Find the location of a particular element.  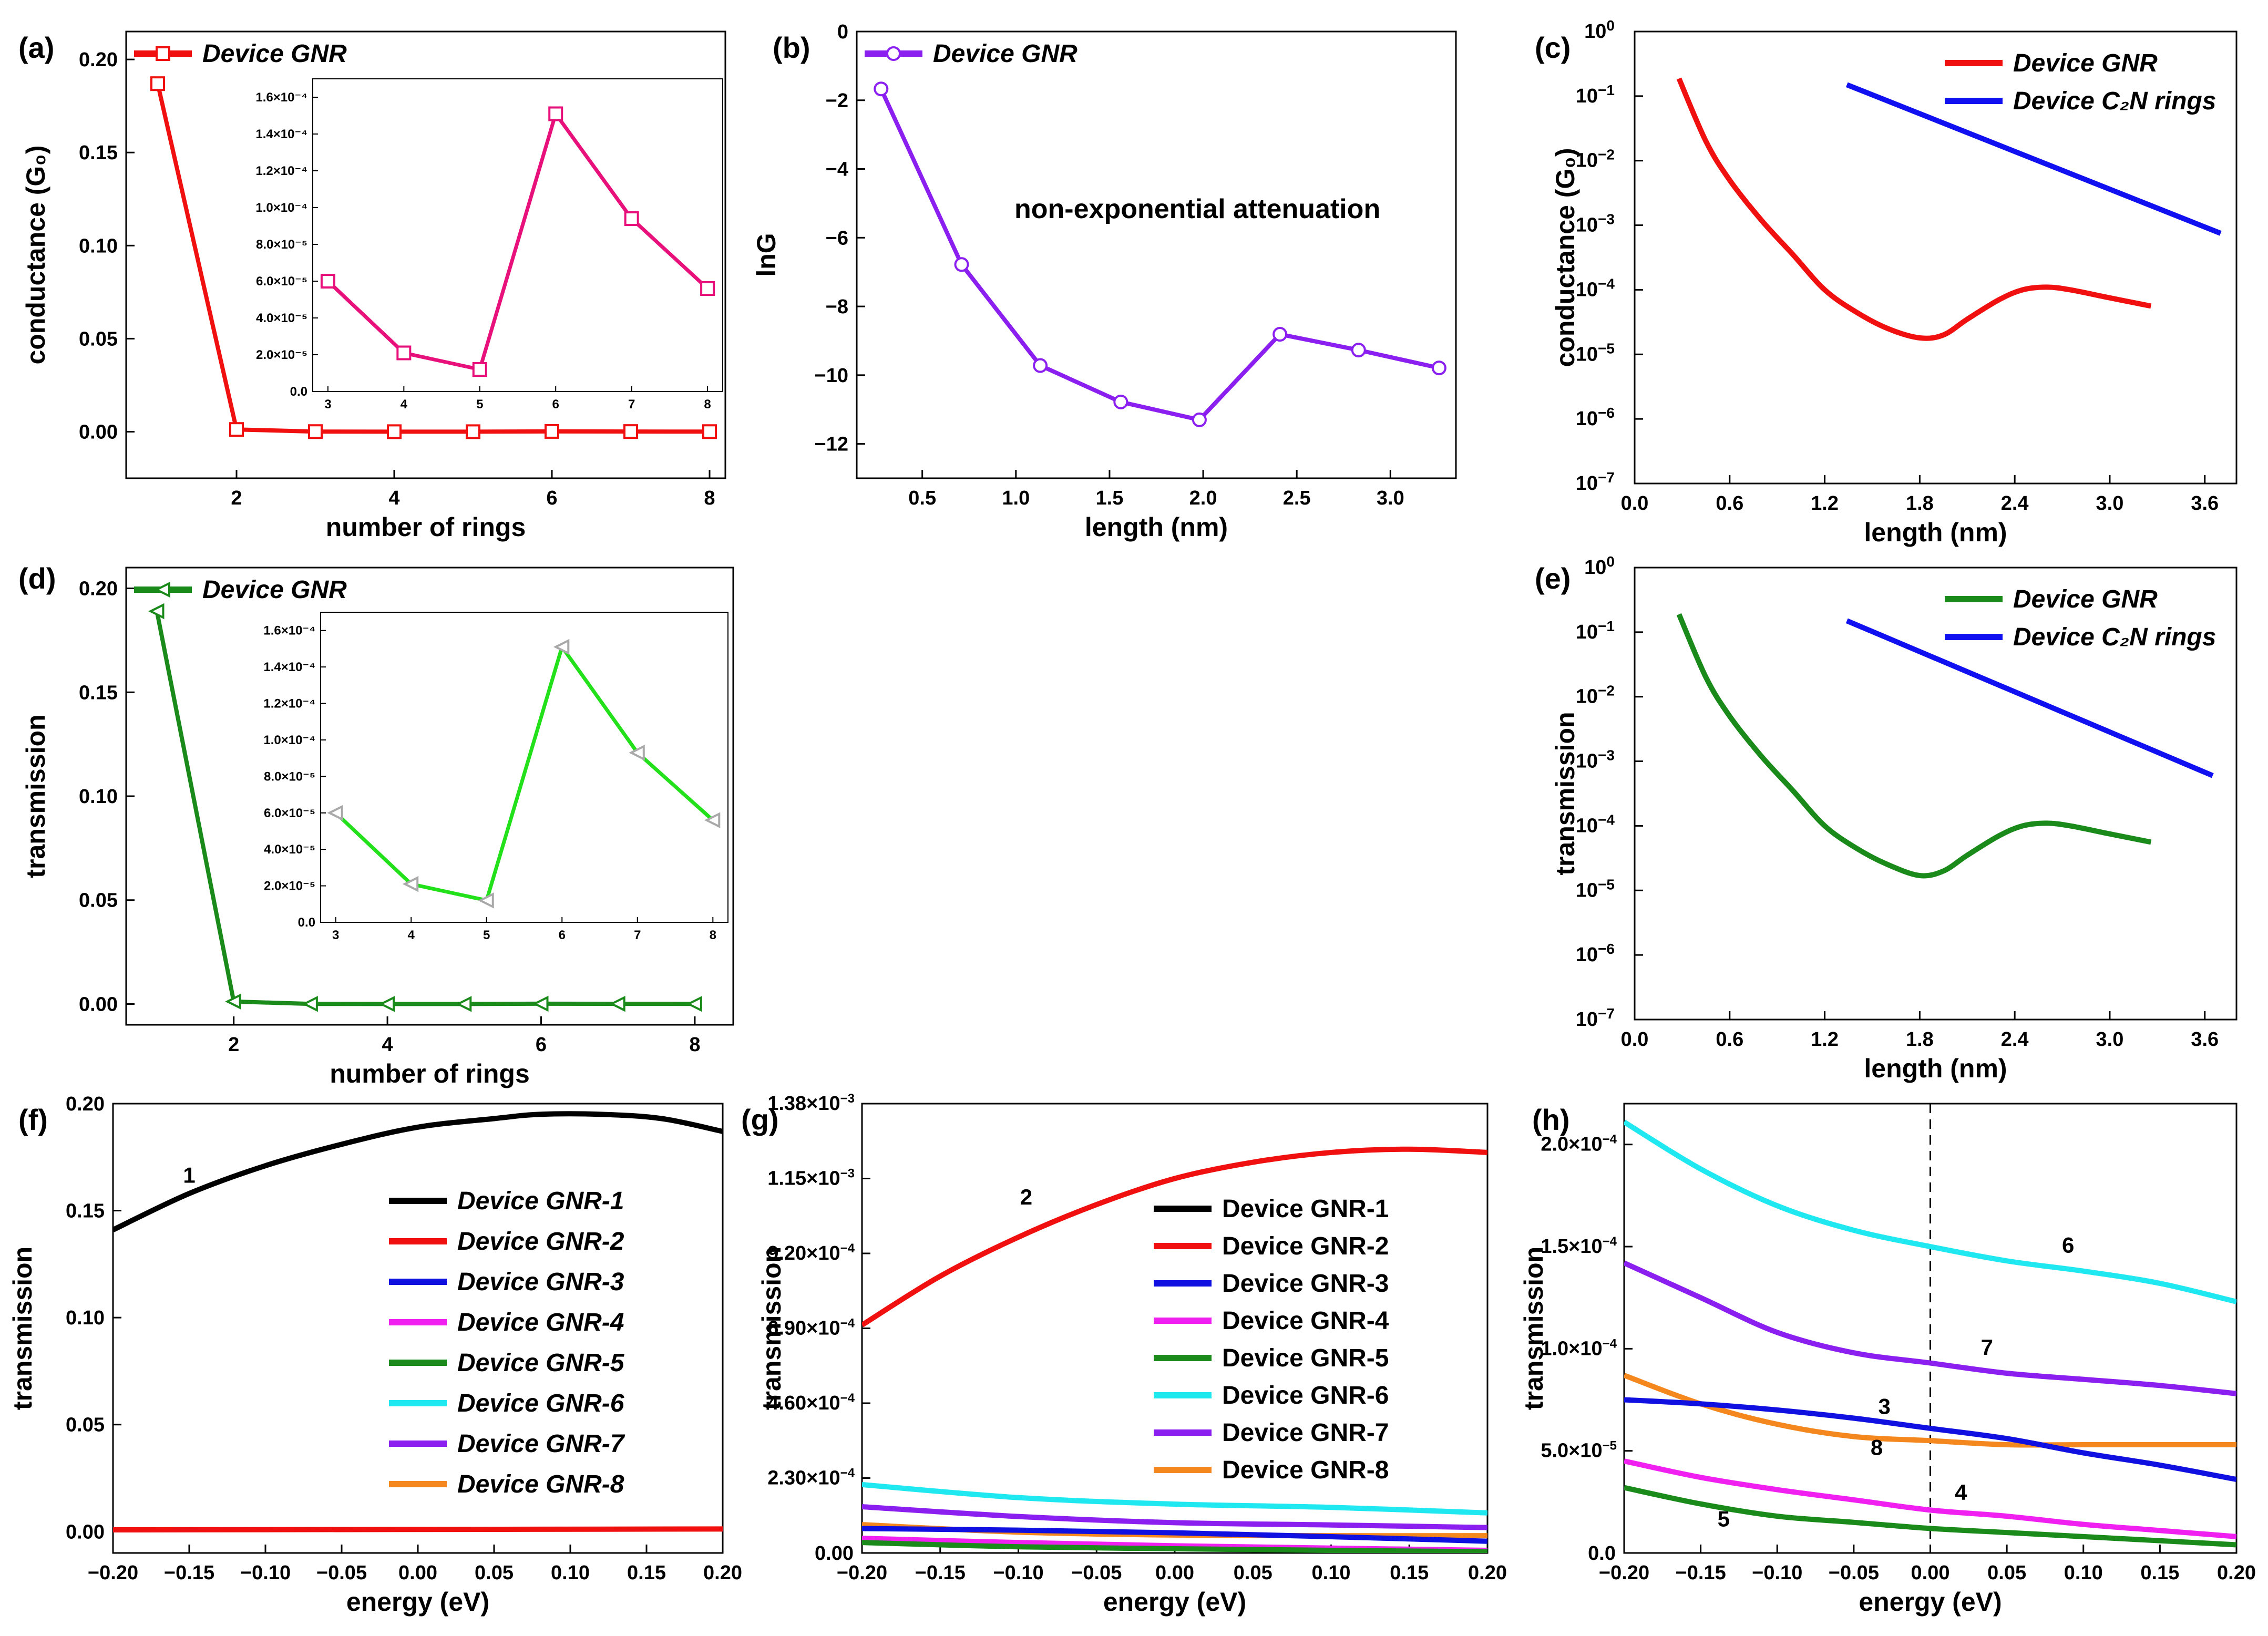

y-tick-label: 0 is located at coordinates (842, 32).